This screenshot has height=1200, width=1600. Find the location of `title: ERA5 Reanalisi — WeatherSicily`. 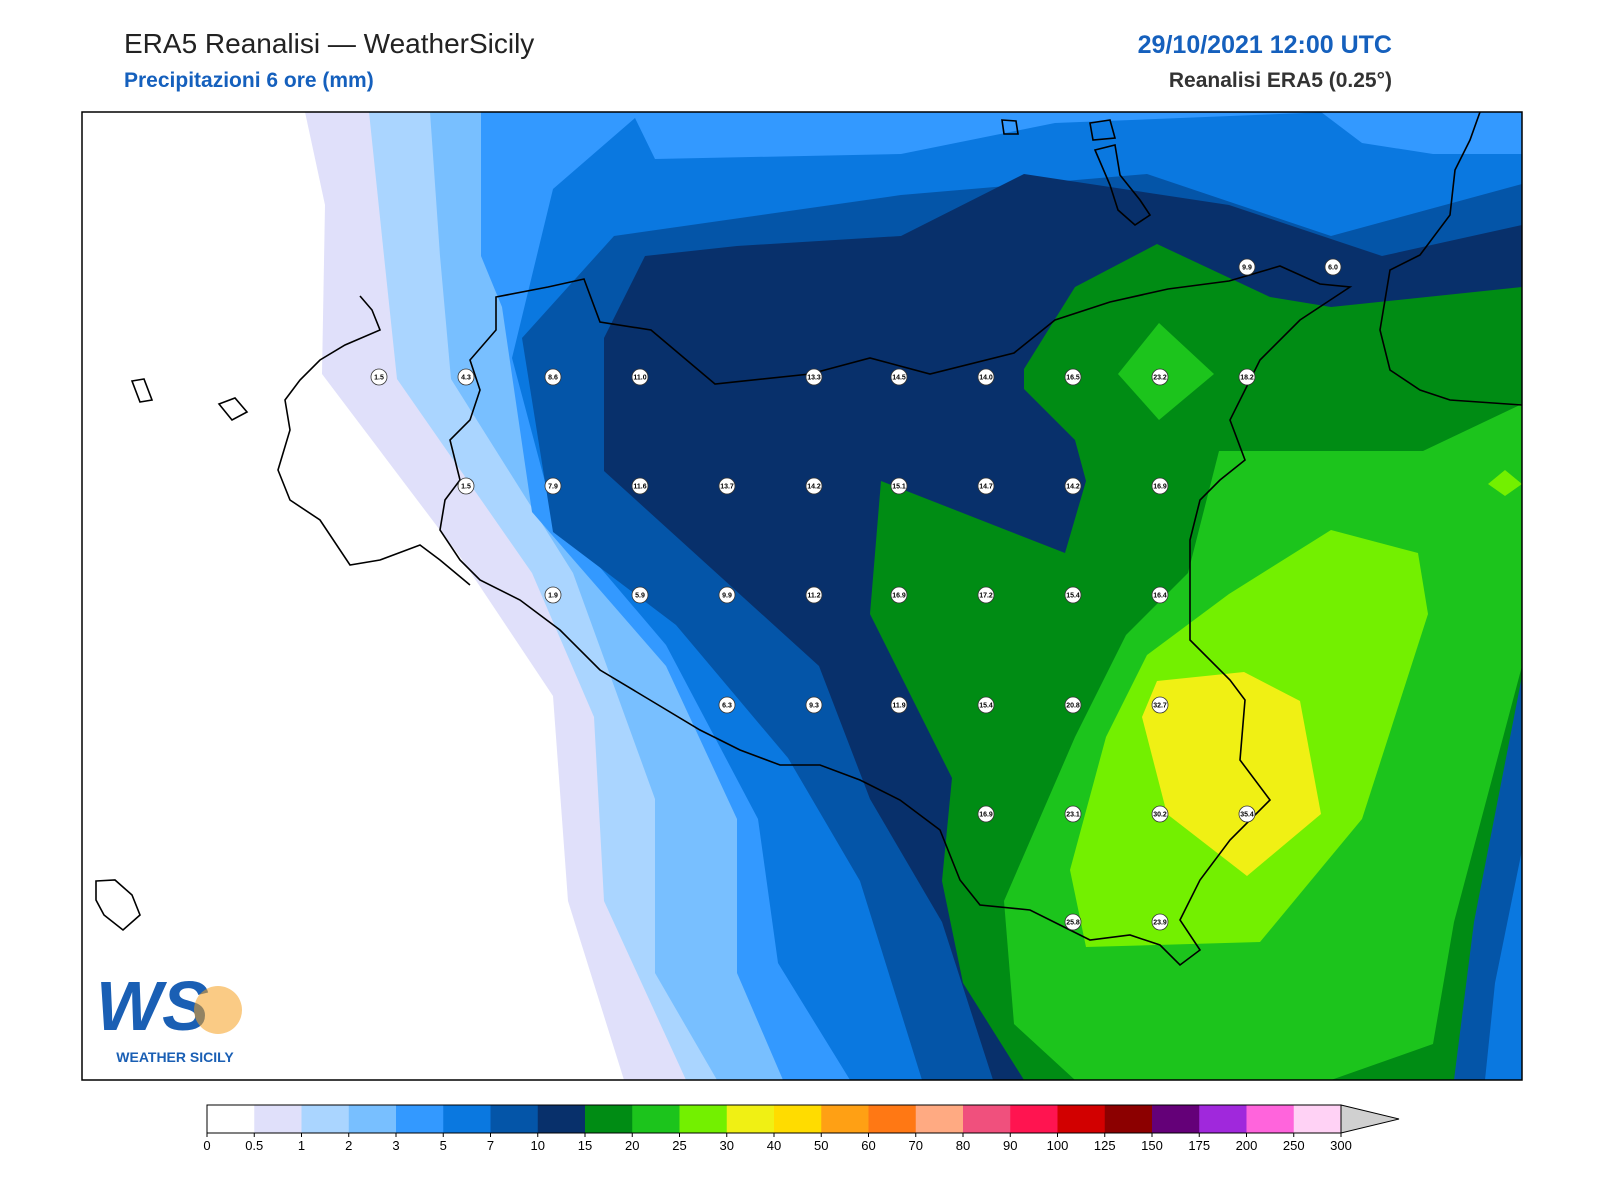

title: ERA5 Reanalisi — WeatherSicily is located at coordinates (329, 43).